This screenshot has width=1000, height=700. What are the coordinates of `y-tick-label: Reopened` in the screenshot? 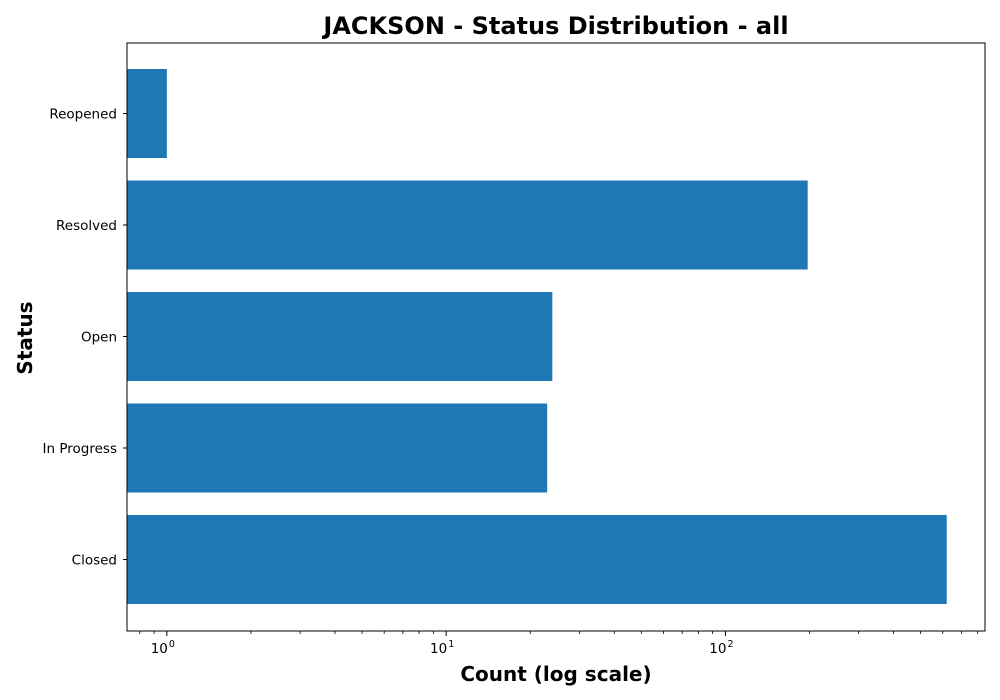 It's located at (83, 115).